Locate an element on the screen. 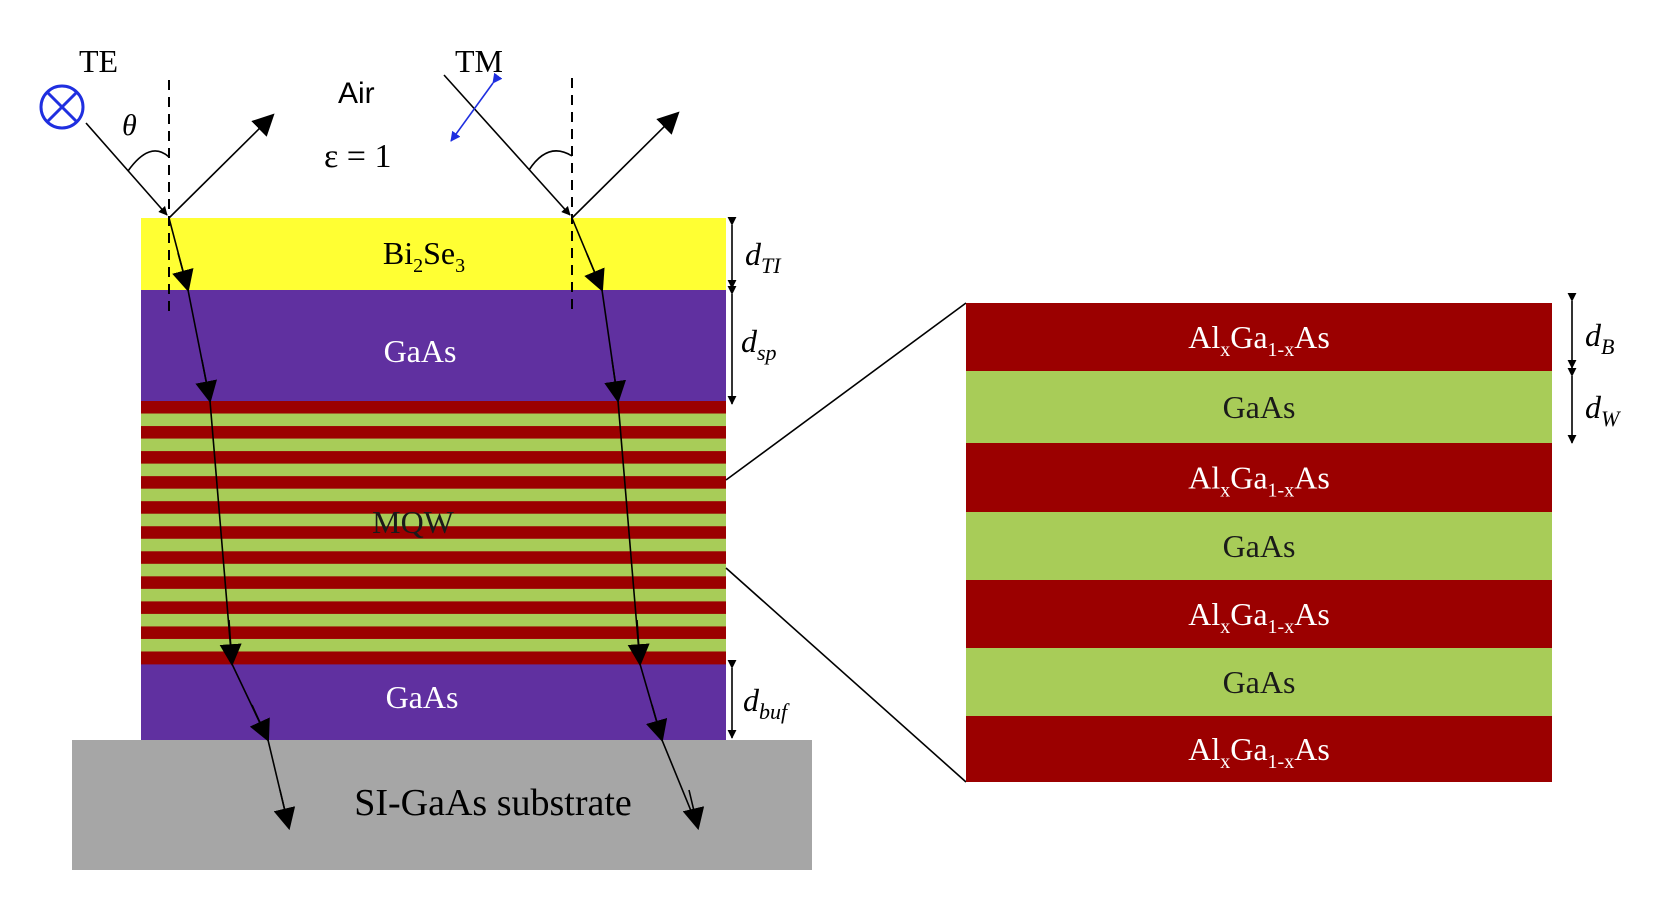 The height and width of the screenshot is (921, 1664). tm-arrow-mqw is located at coordinates (638, 643).